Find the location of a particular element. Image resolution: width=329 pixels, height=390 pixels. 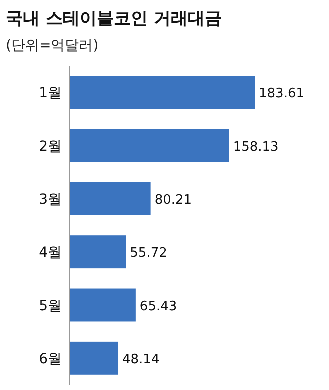

data-label: 65.43 is located at coordinates (159, 306).